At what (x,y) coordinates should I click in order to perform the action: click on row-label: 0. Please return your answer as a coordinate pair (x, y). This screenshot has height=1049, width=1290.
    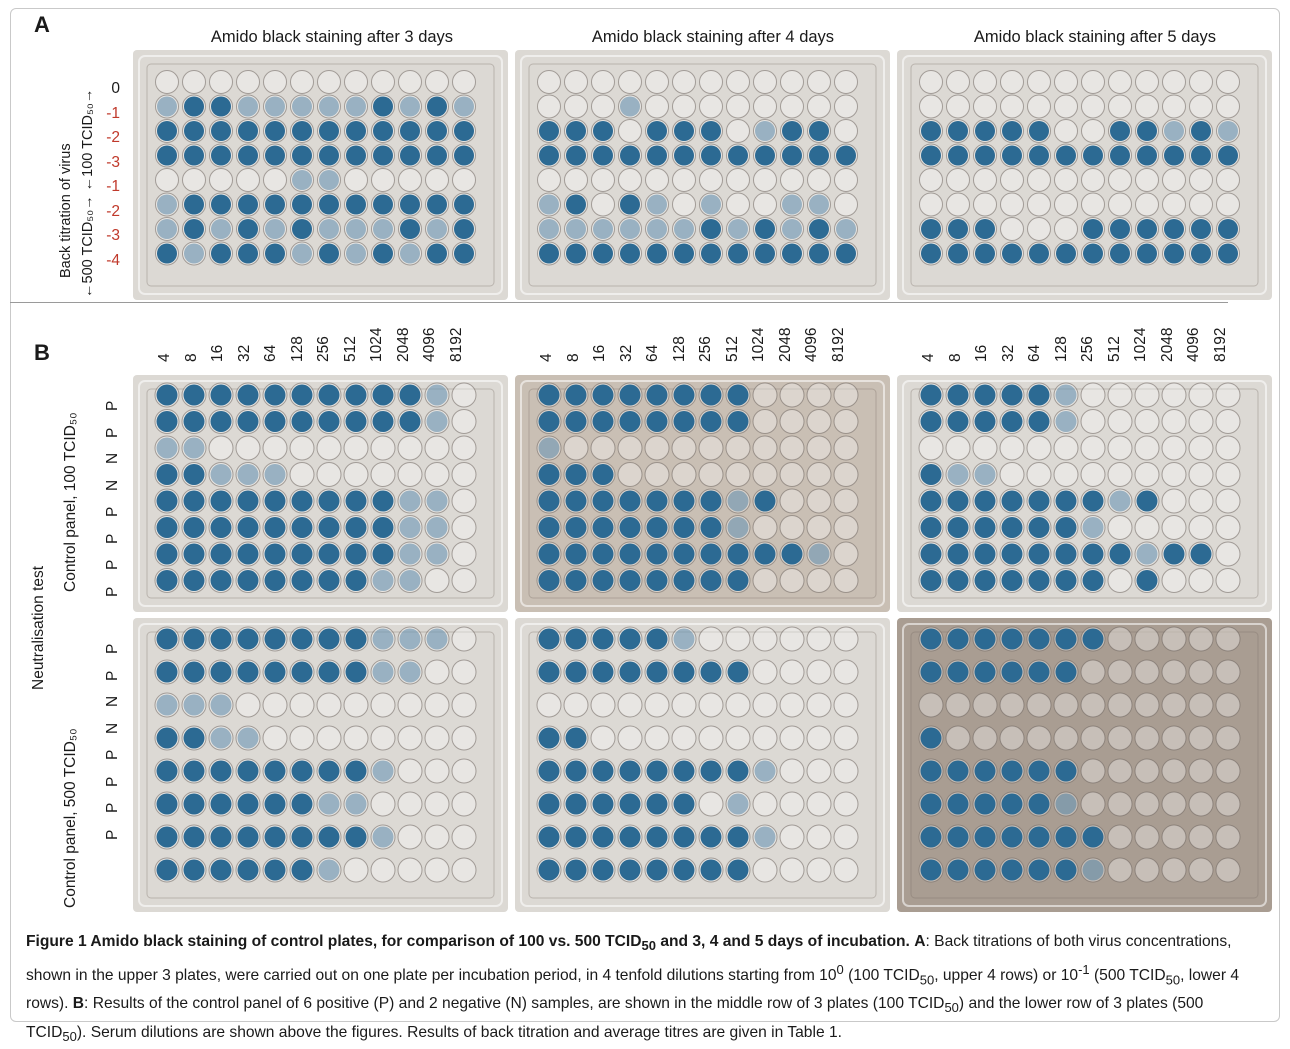
    Looking at the image, I should click on (115, 88).